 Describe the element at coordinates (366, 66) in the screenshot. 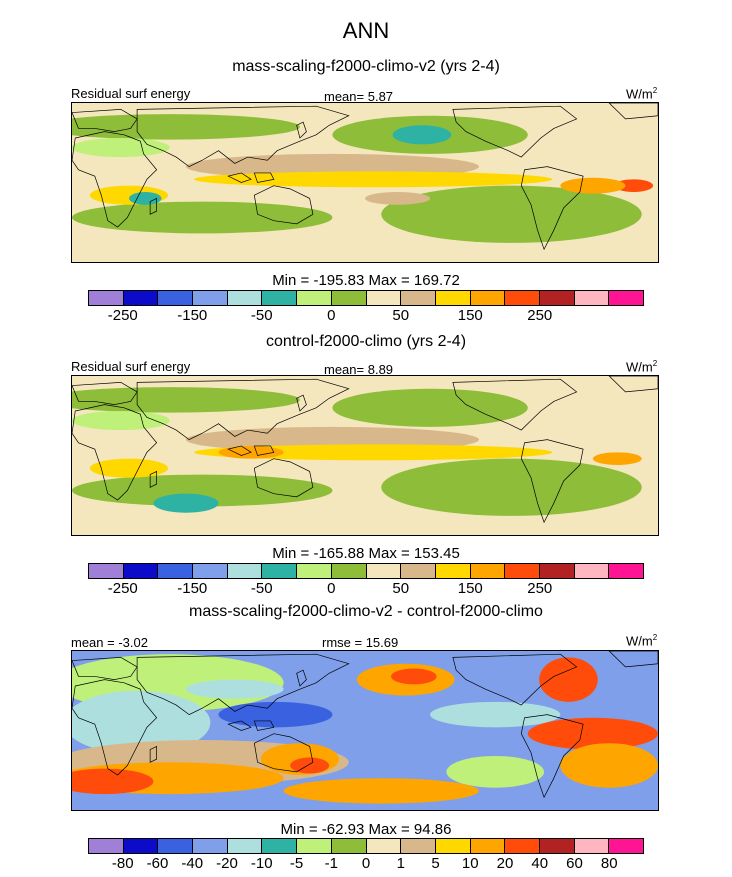

I see `panel-1-subtitle: mass-scaling-f2000-climo-v2 (yrs 2-4)` at that location.